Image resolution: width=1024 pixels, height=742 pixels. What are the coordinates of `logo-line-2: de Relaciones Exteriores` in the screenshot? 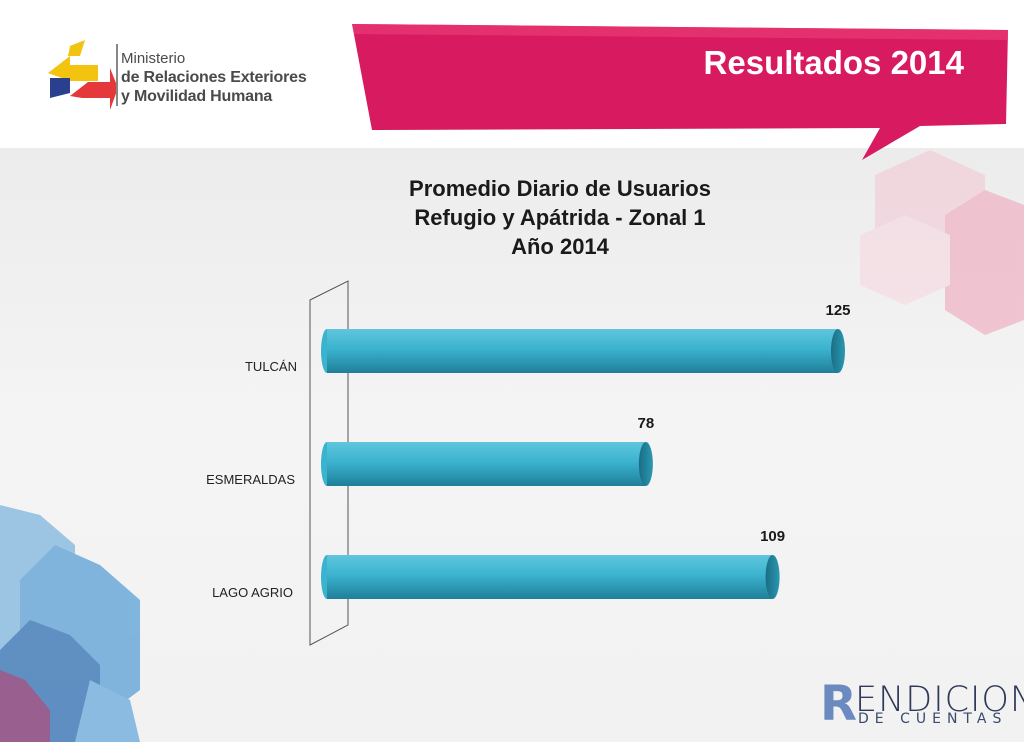 It's located at (214, 77).